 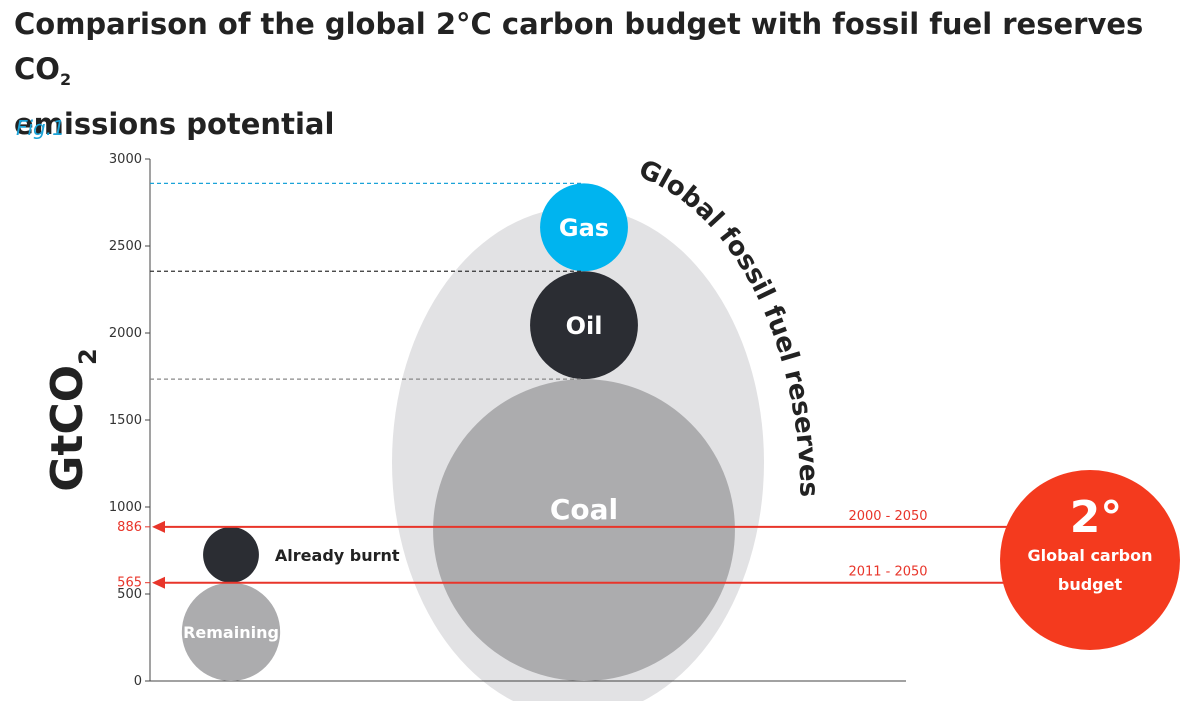 I want to click on budget-arrow-head-2000-2050, so click(x=158, y=526).